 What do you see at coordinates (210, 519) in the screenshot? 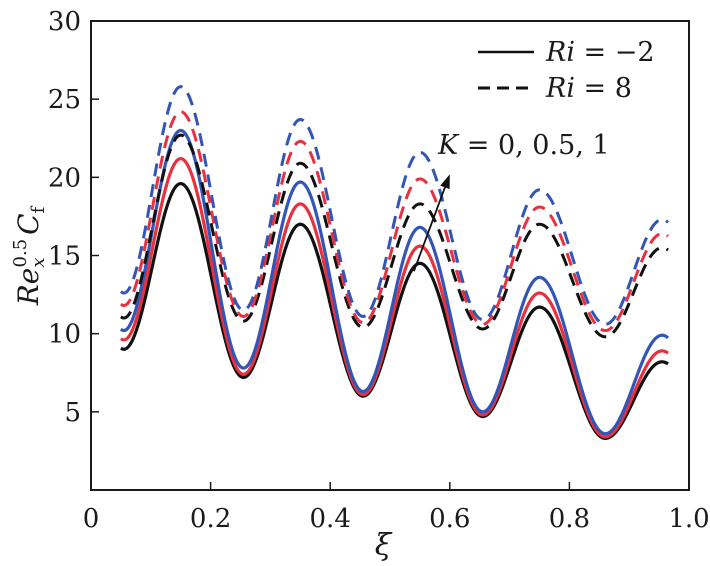
I see `x-tick-label: 0.2` at bounding box center [210, 519].